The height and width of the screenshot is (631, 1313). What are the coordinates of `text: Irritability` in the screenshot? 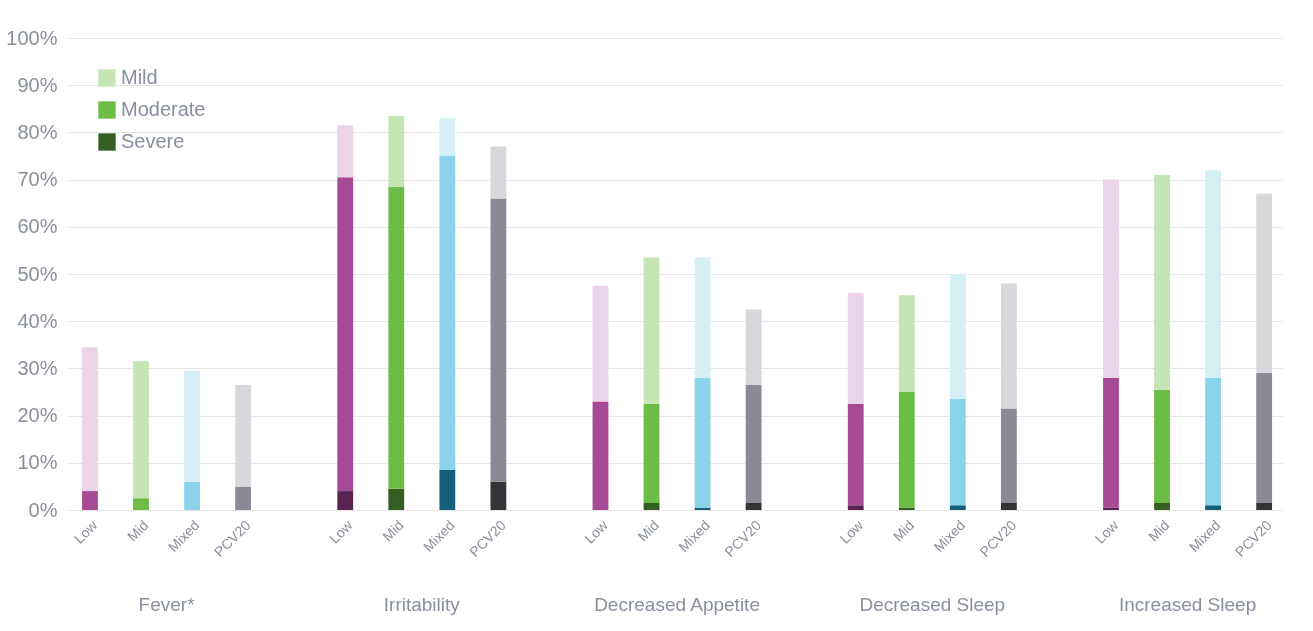 It's located at (422, 604).